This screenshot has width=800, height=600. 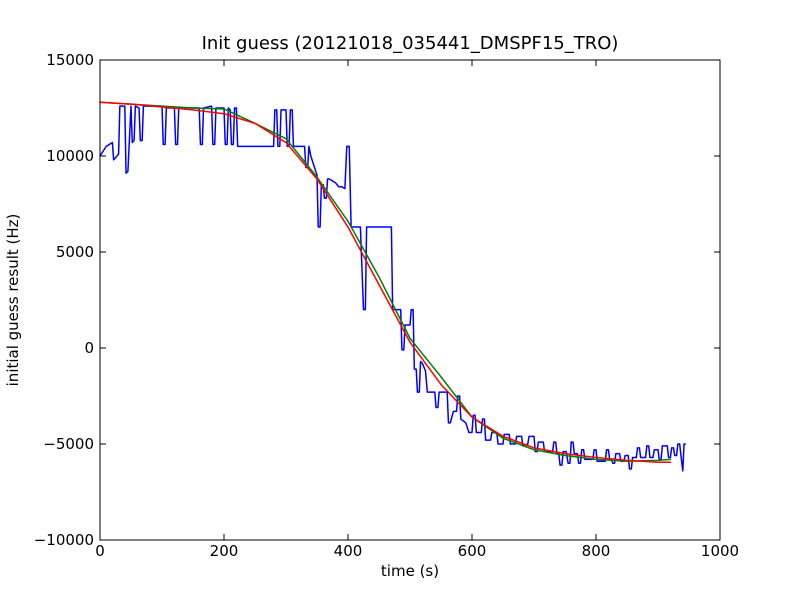 I want to click on y-tick-label: 0, so click(x=89, y=348).